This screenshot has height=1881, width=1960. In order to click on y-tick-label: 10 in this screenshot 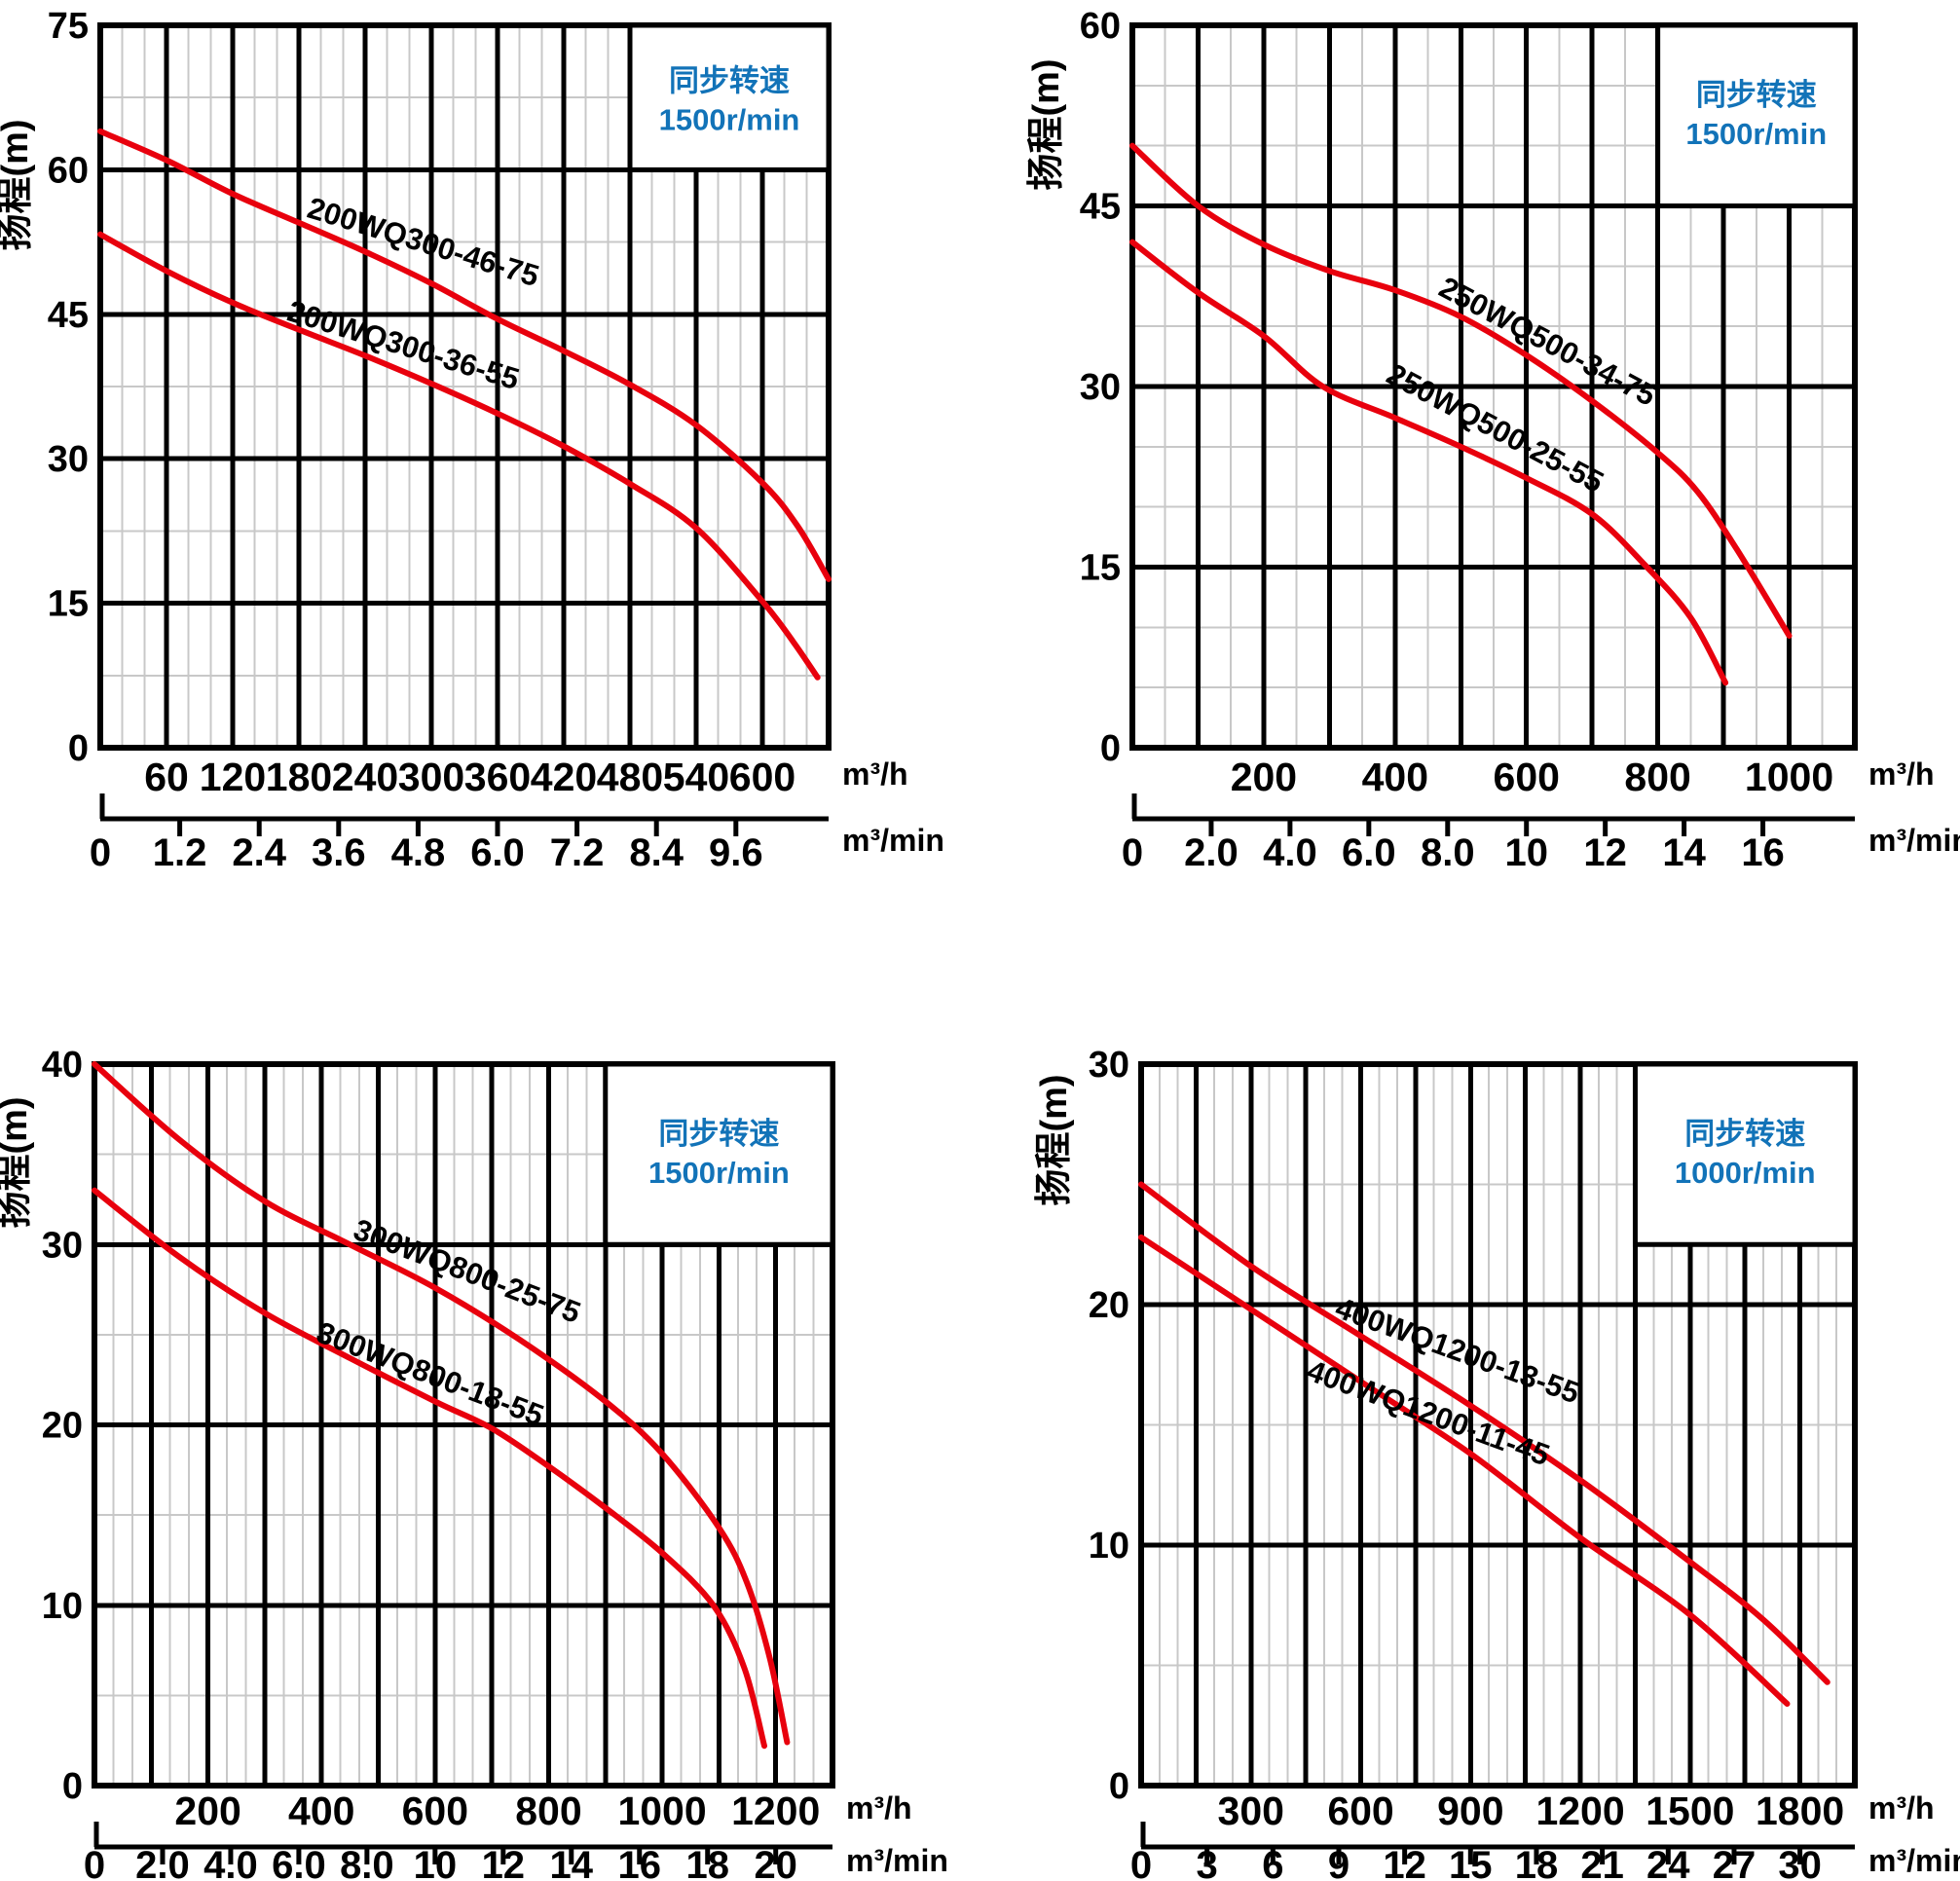, I will do `click(1109, 1547)`.